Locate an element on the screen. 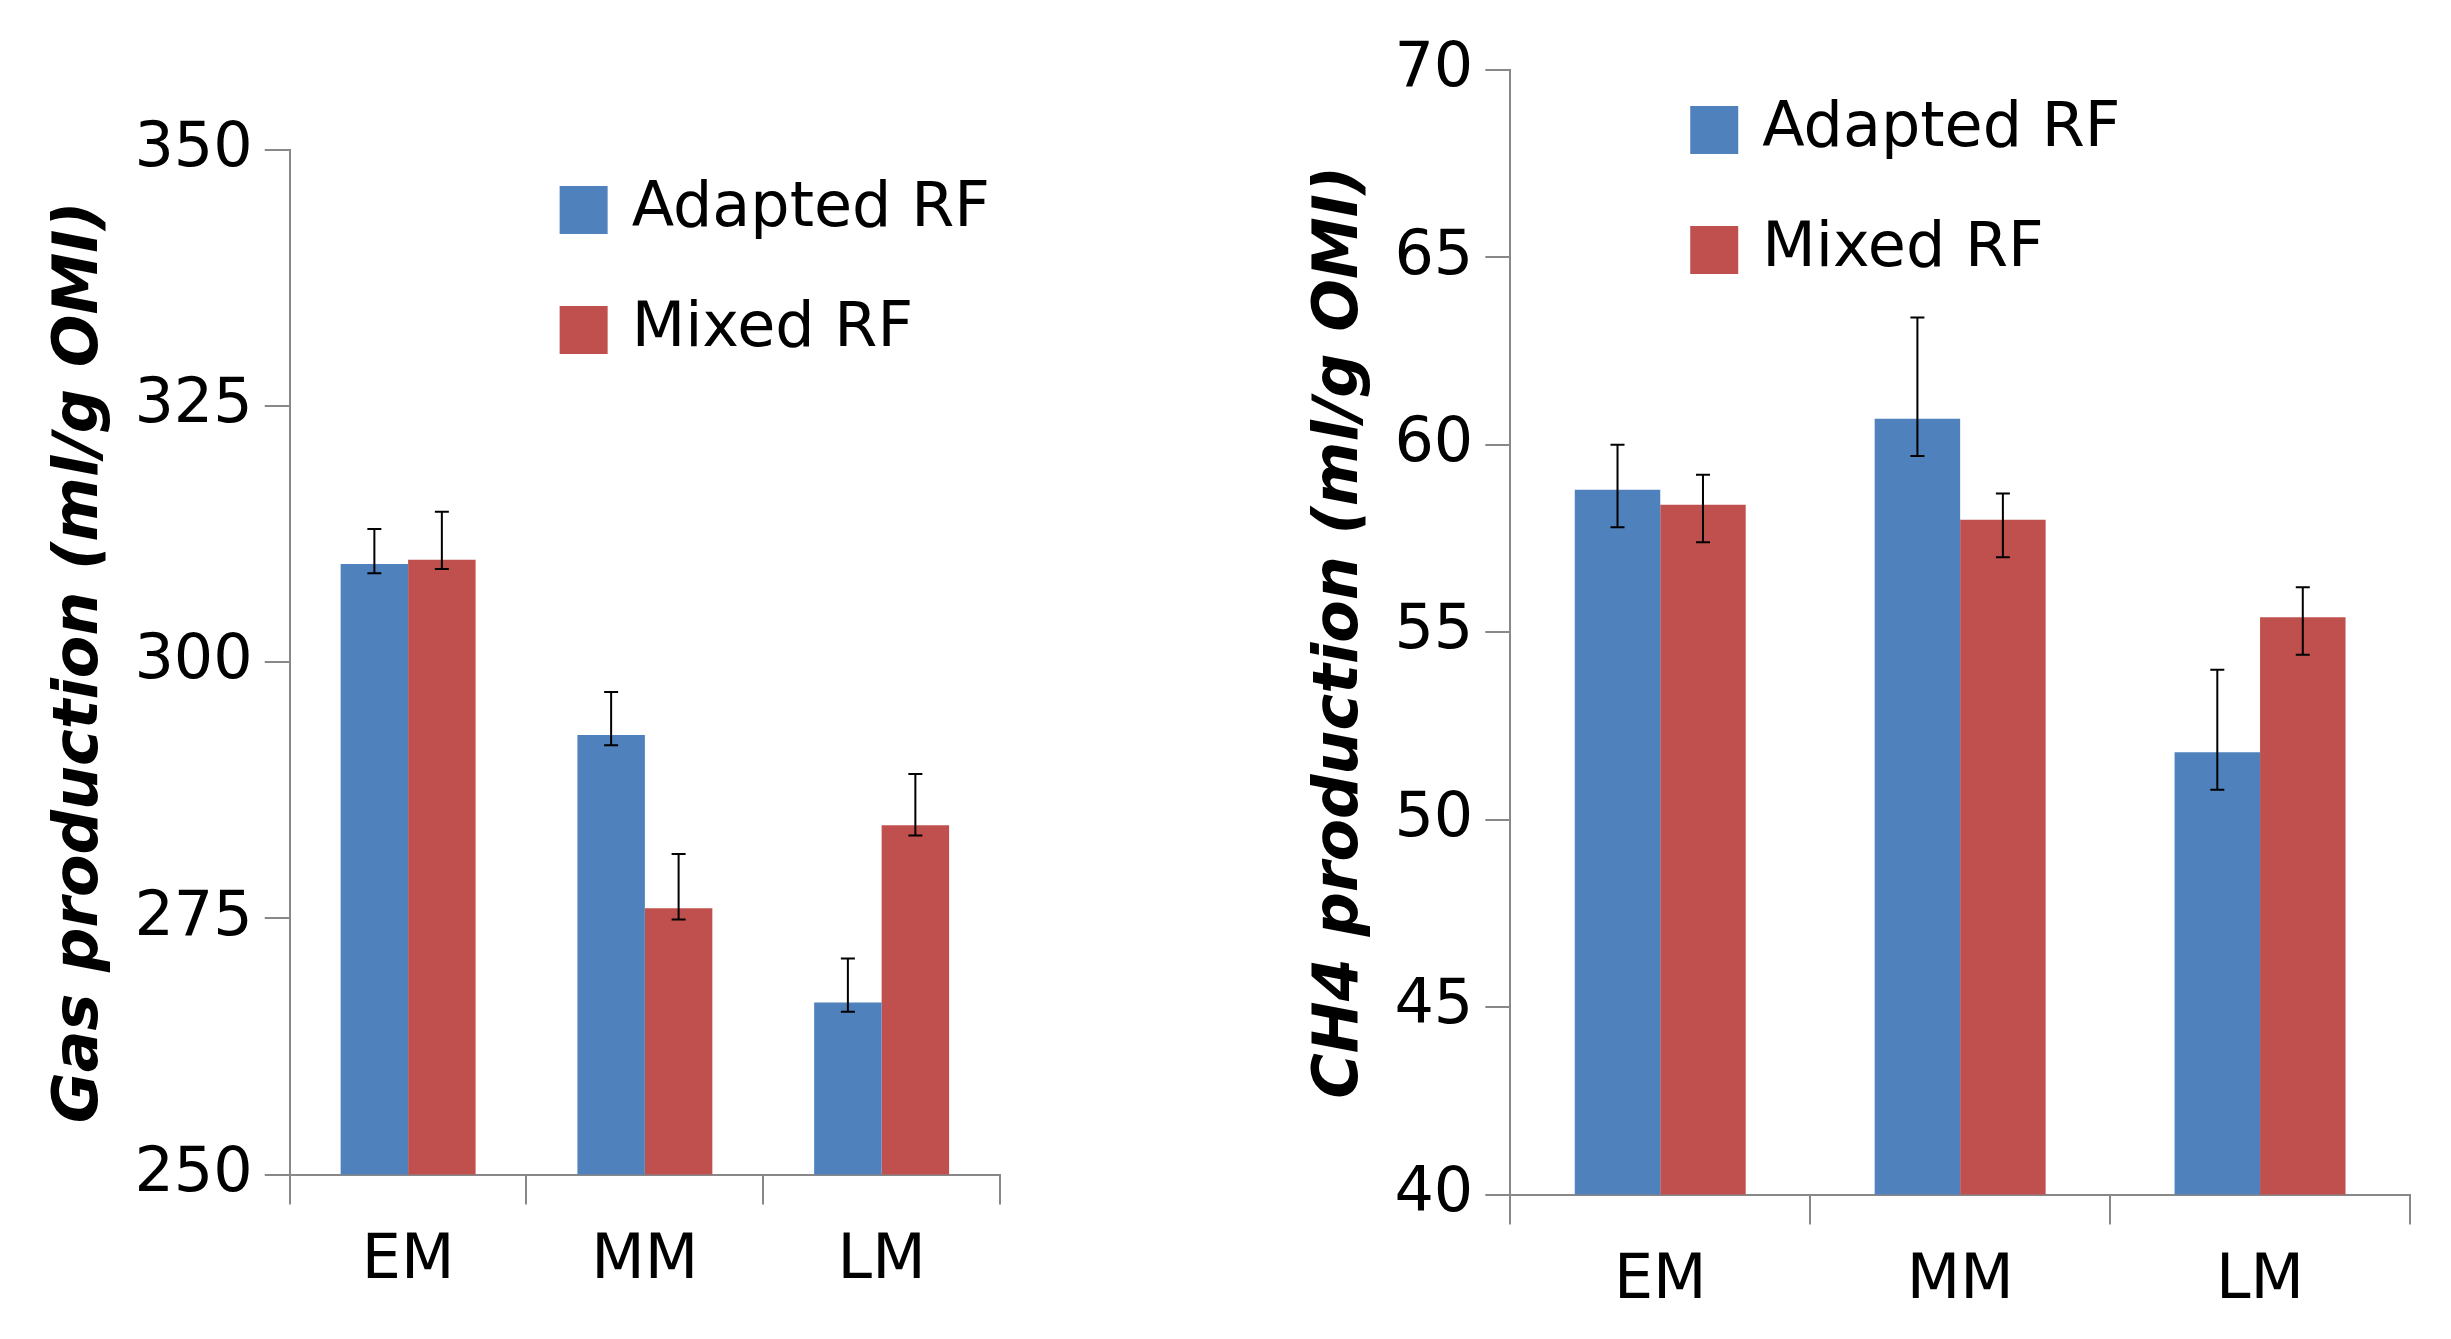  y-tick-label: 50 is located at coordinates (1434, 814).